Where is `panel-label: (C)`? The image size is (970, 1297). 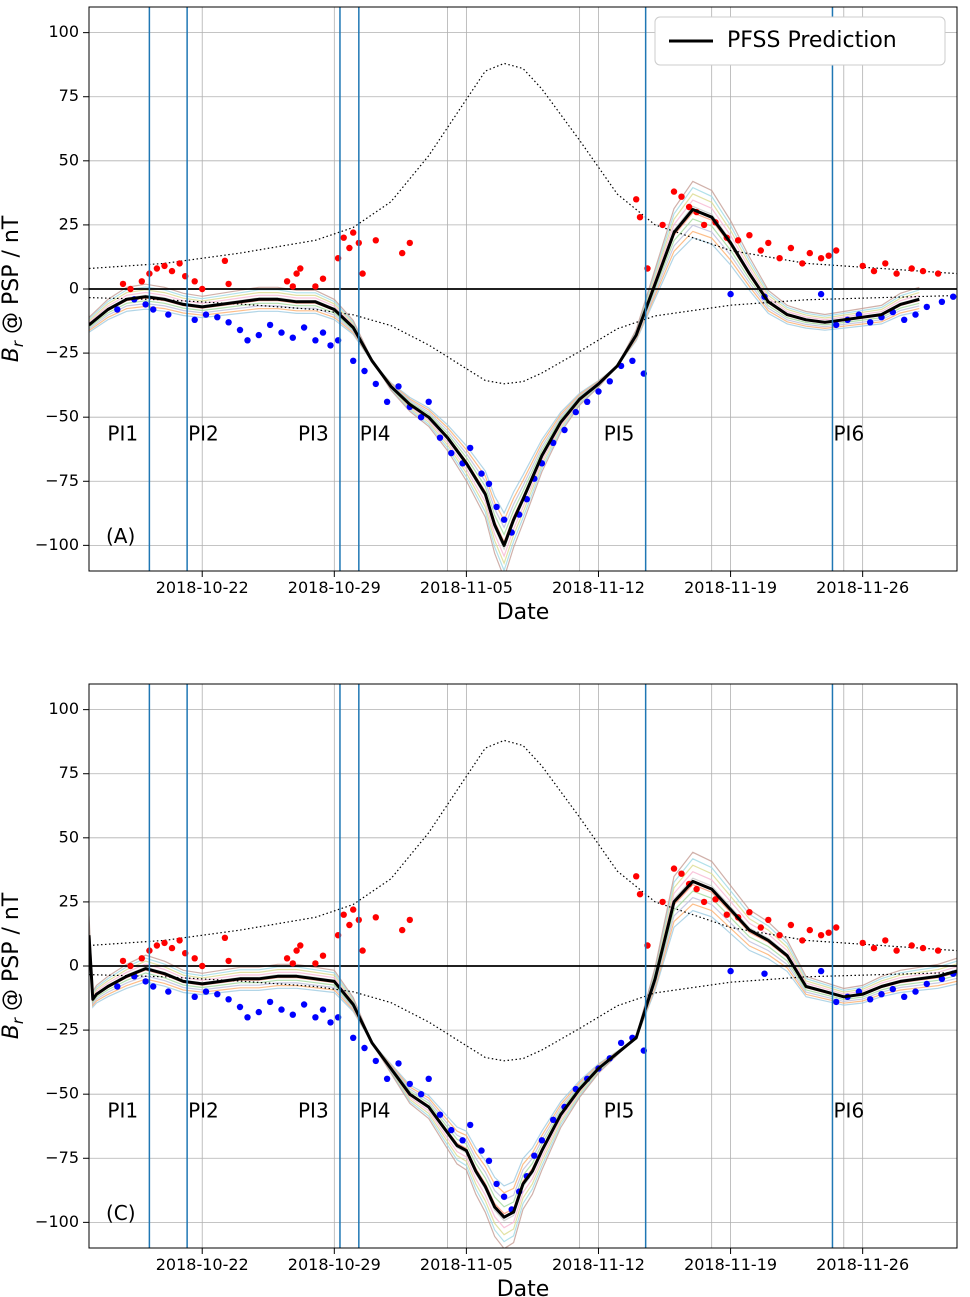
panel-label: (C) is located at coordinates (121, 1213).